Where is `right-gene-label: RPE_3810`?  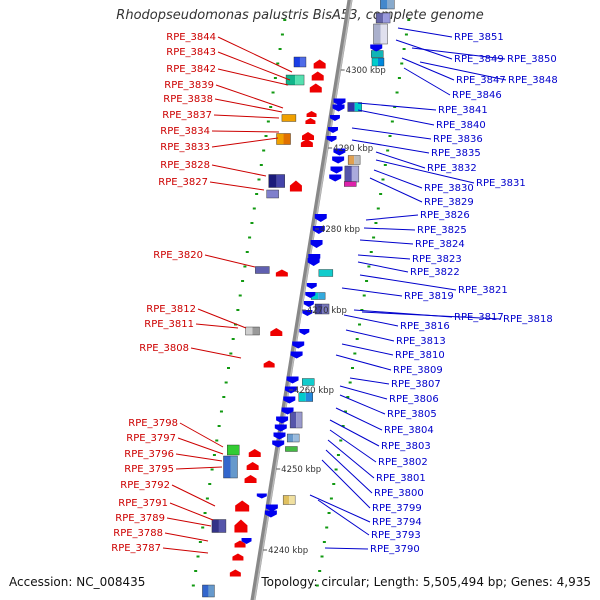
right-gene-label: RPE_3810 is located at coordinates (420, 355).